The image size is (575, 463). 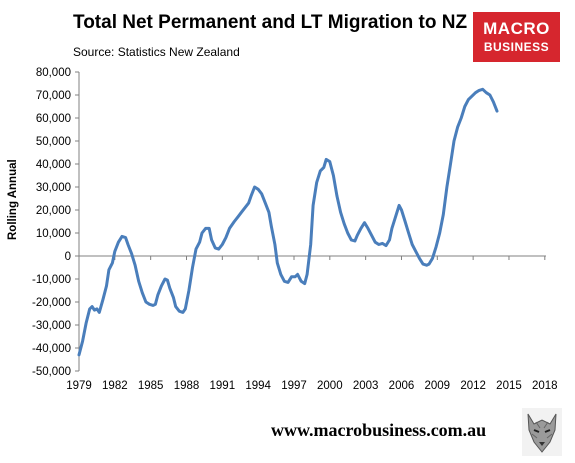 I want to click on x-tick-label: 2015, so click(x=509, y=386).